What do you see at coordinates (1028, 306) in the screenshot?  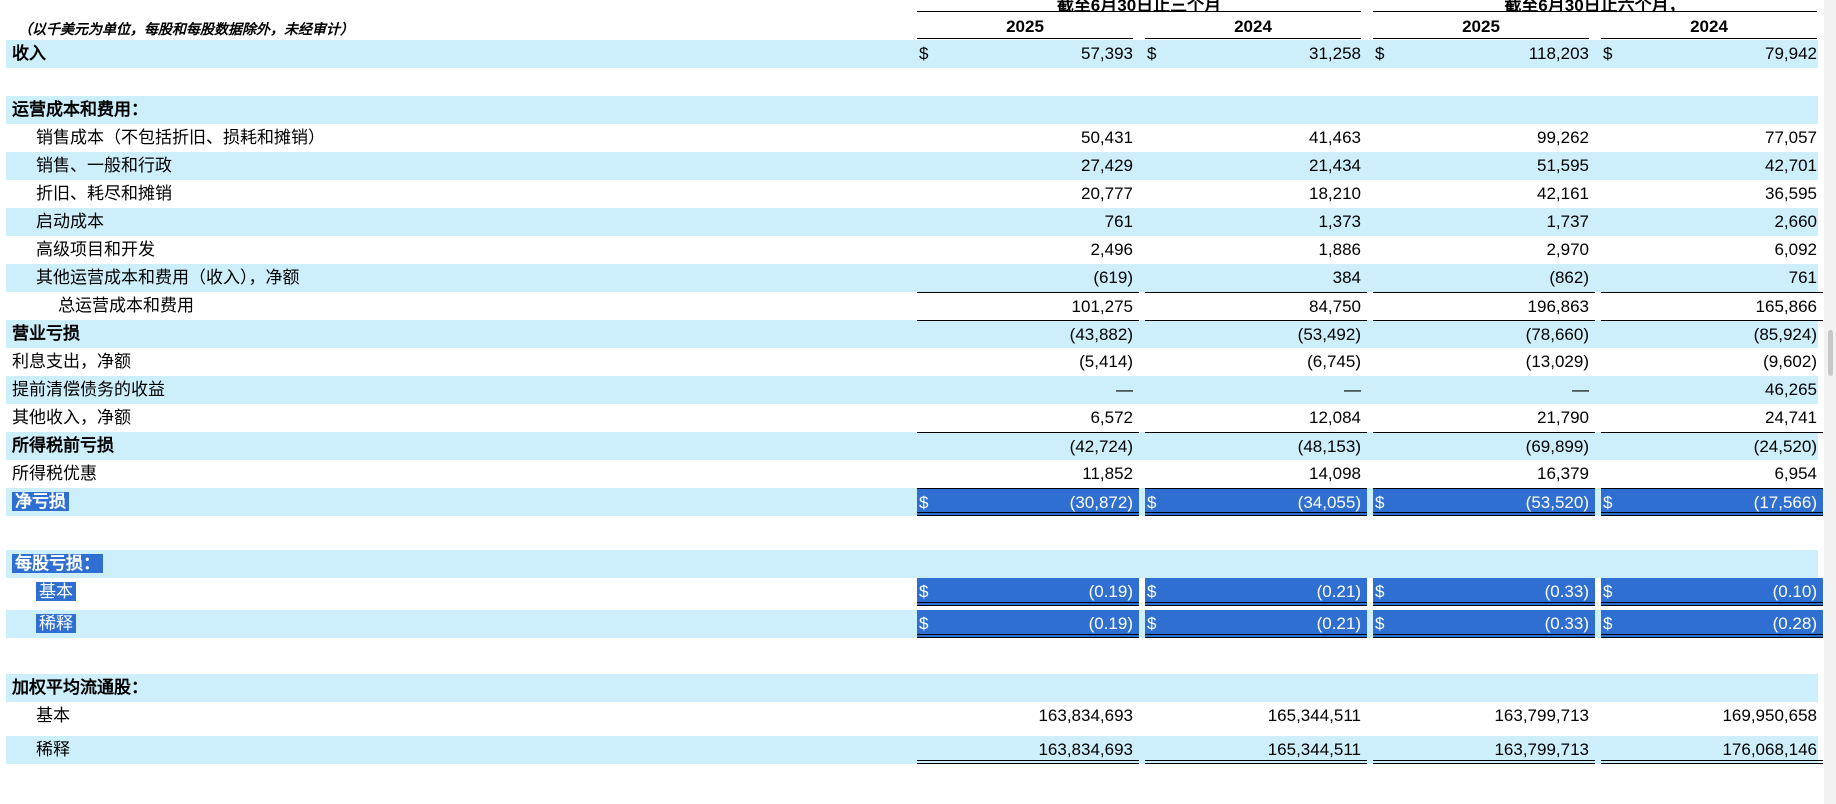 I see `value-cell: 101,275` at bounding box center [1028, 306].